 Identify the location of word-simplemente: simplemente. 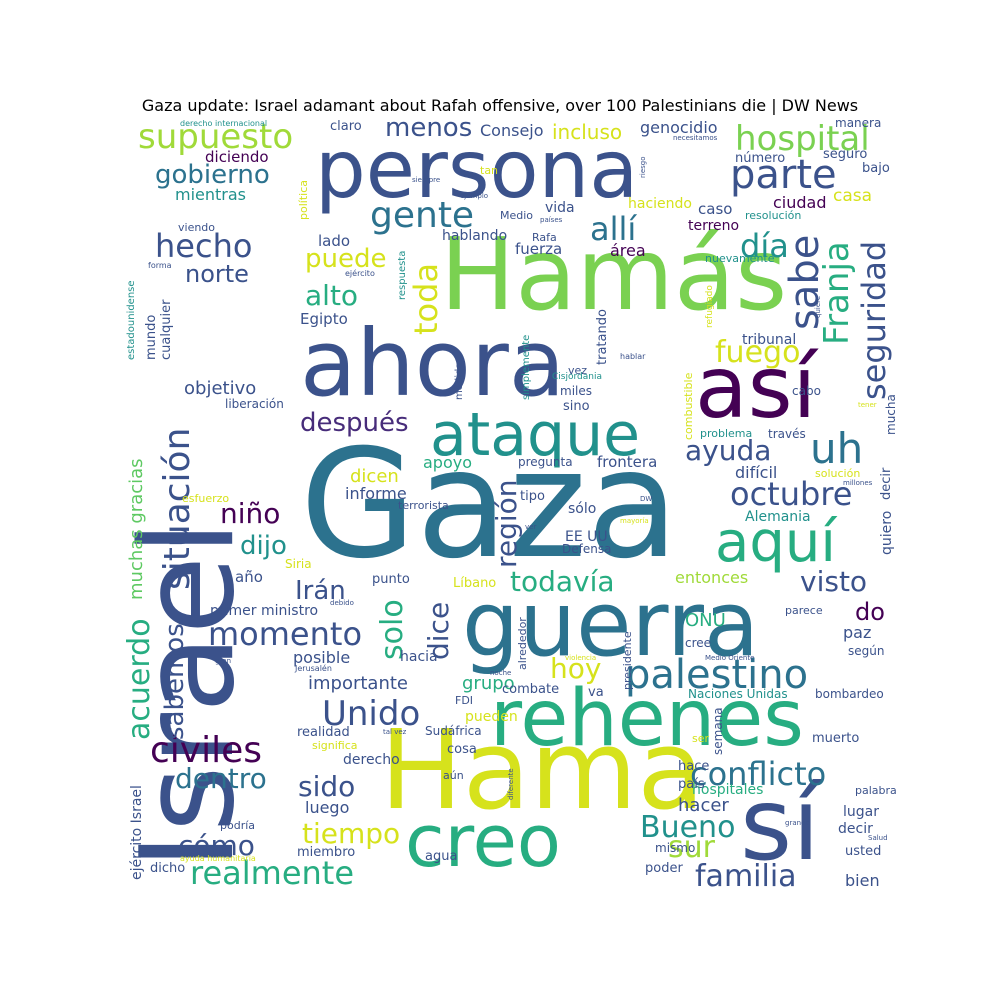
(526, 367).